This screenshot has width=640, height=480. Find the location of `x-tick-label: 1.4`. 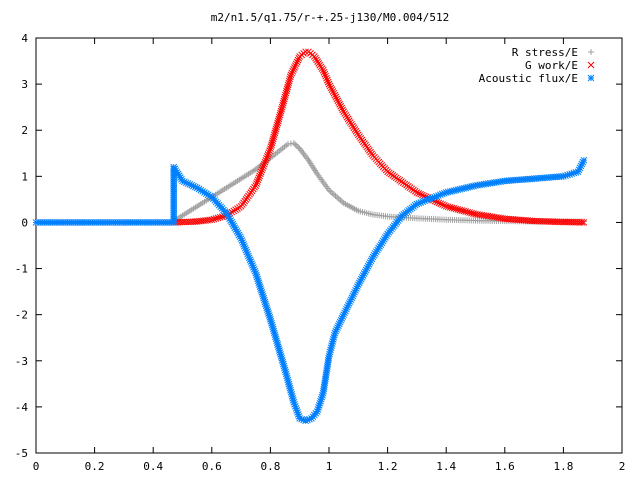

x-tick-label: 1.4 is located at coordinates (446, 466).